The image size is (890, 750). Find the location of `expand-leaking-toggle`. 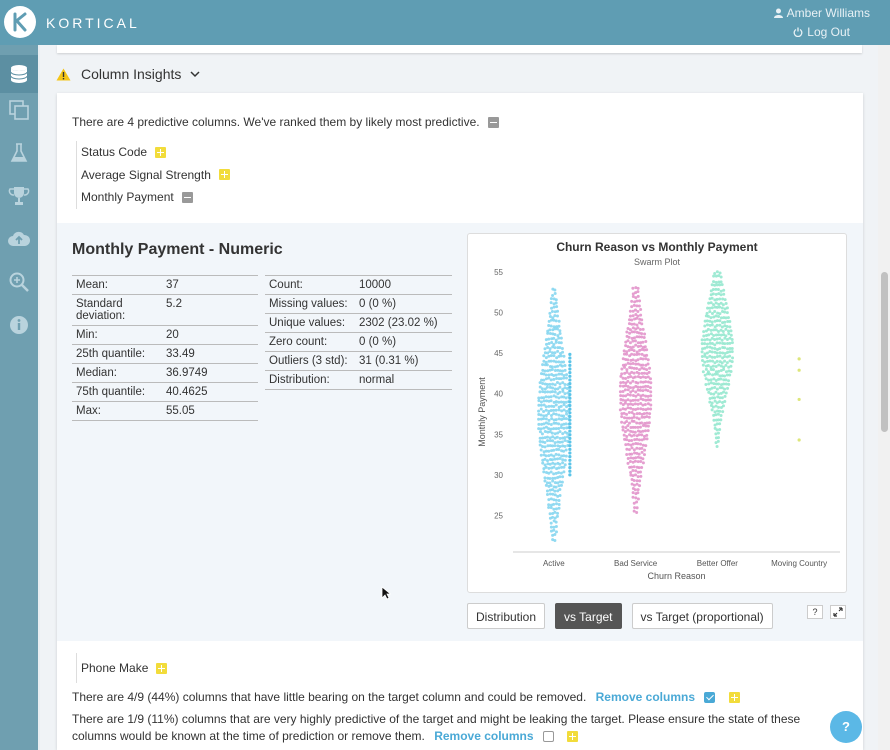

expand-leaking-toggle is located at coordinates (573, 737).